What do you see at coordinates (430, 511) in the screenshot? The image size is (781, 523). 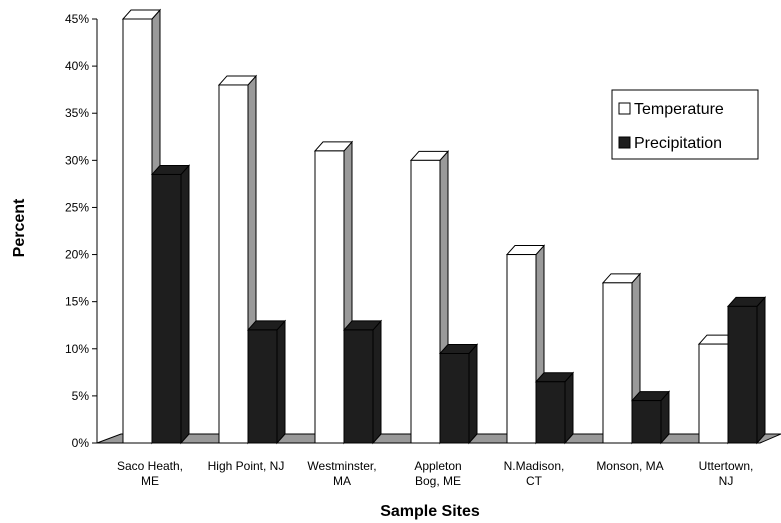 I see `x-axis-title: Sample Sites` at bounding box center [430, 511].